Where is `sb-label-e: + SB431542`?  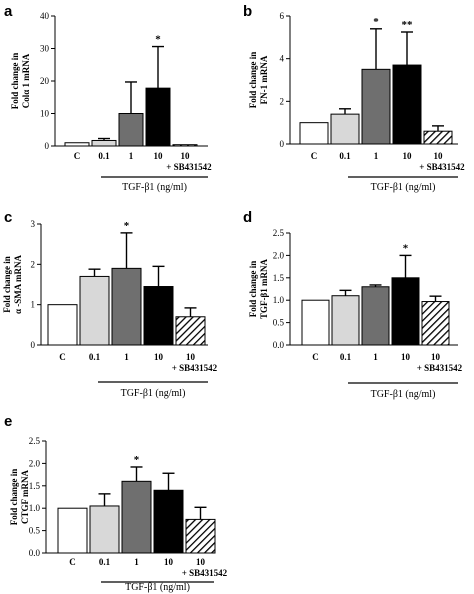
sb-label-e: + SB431542 is located at coordinates (205, 573).